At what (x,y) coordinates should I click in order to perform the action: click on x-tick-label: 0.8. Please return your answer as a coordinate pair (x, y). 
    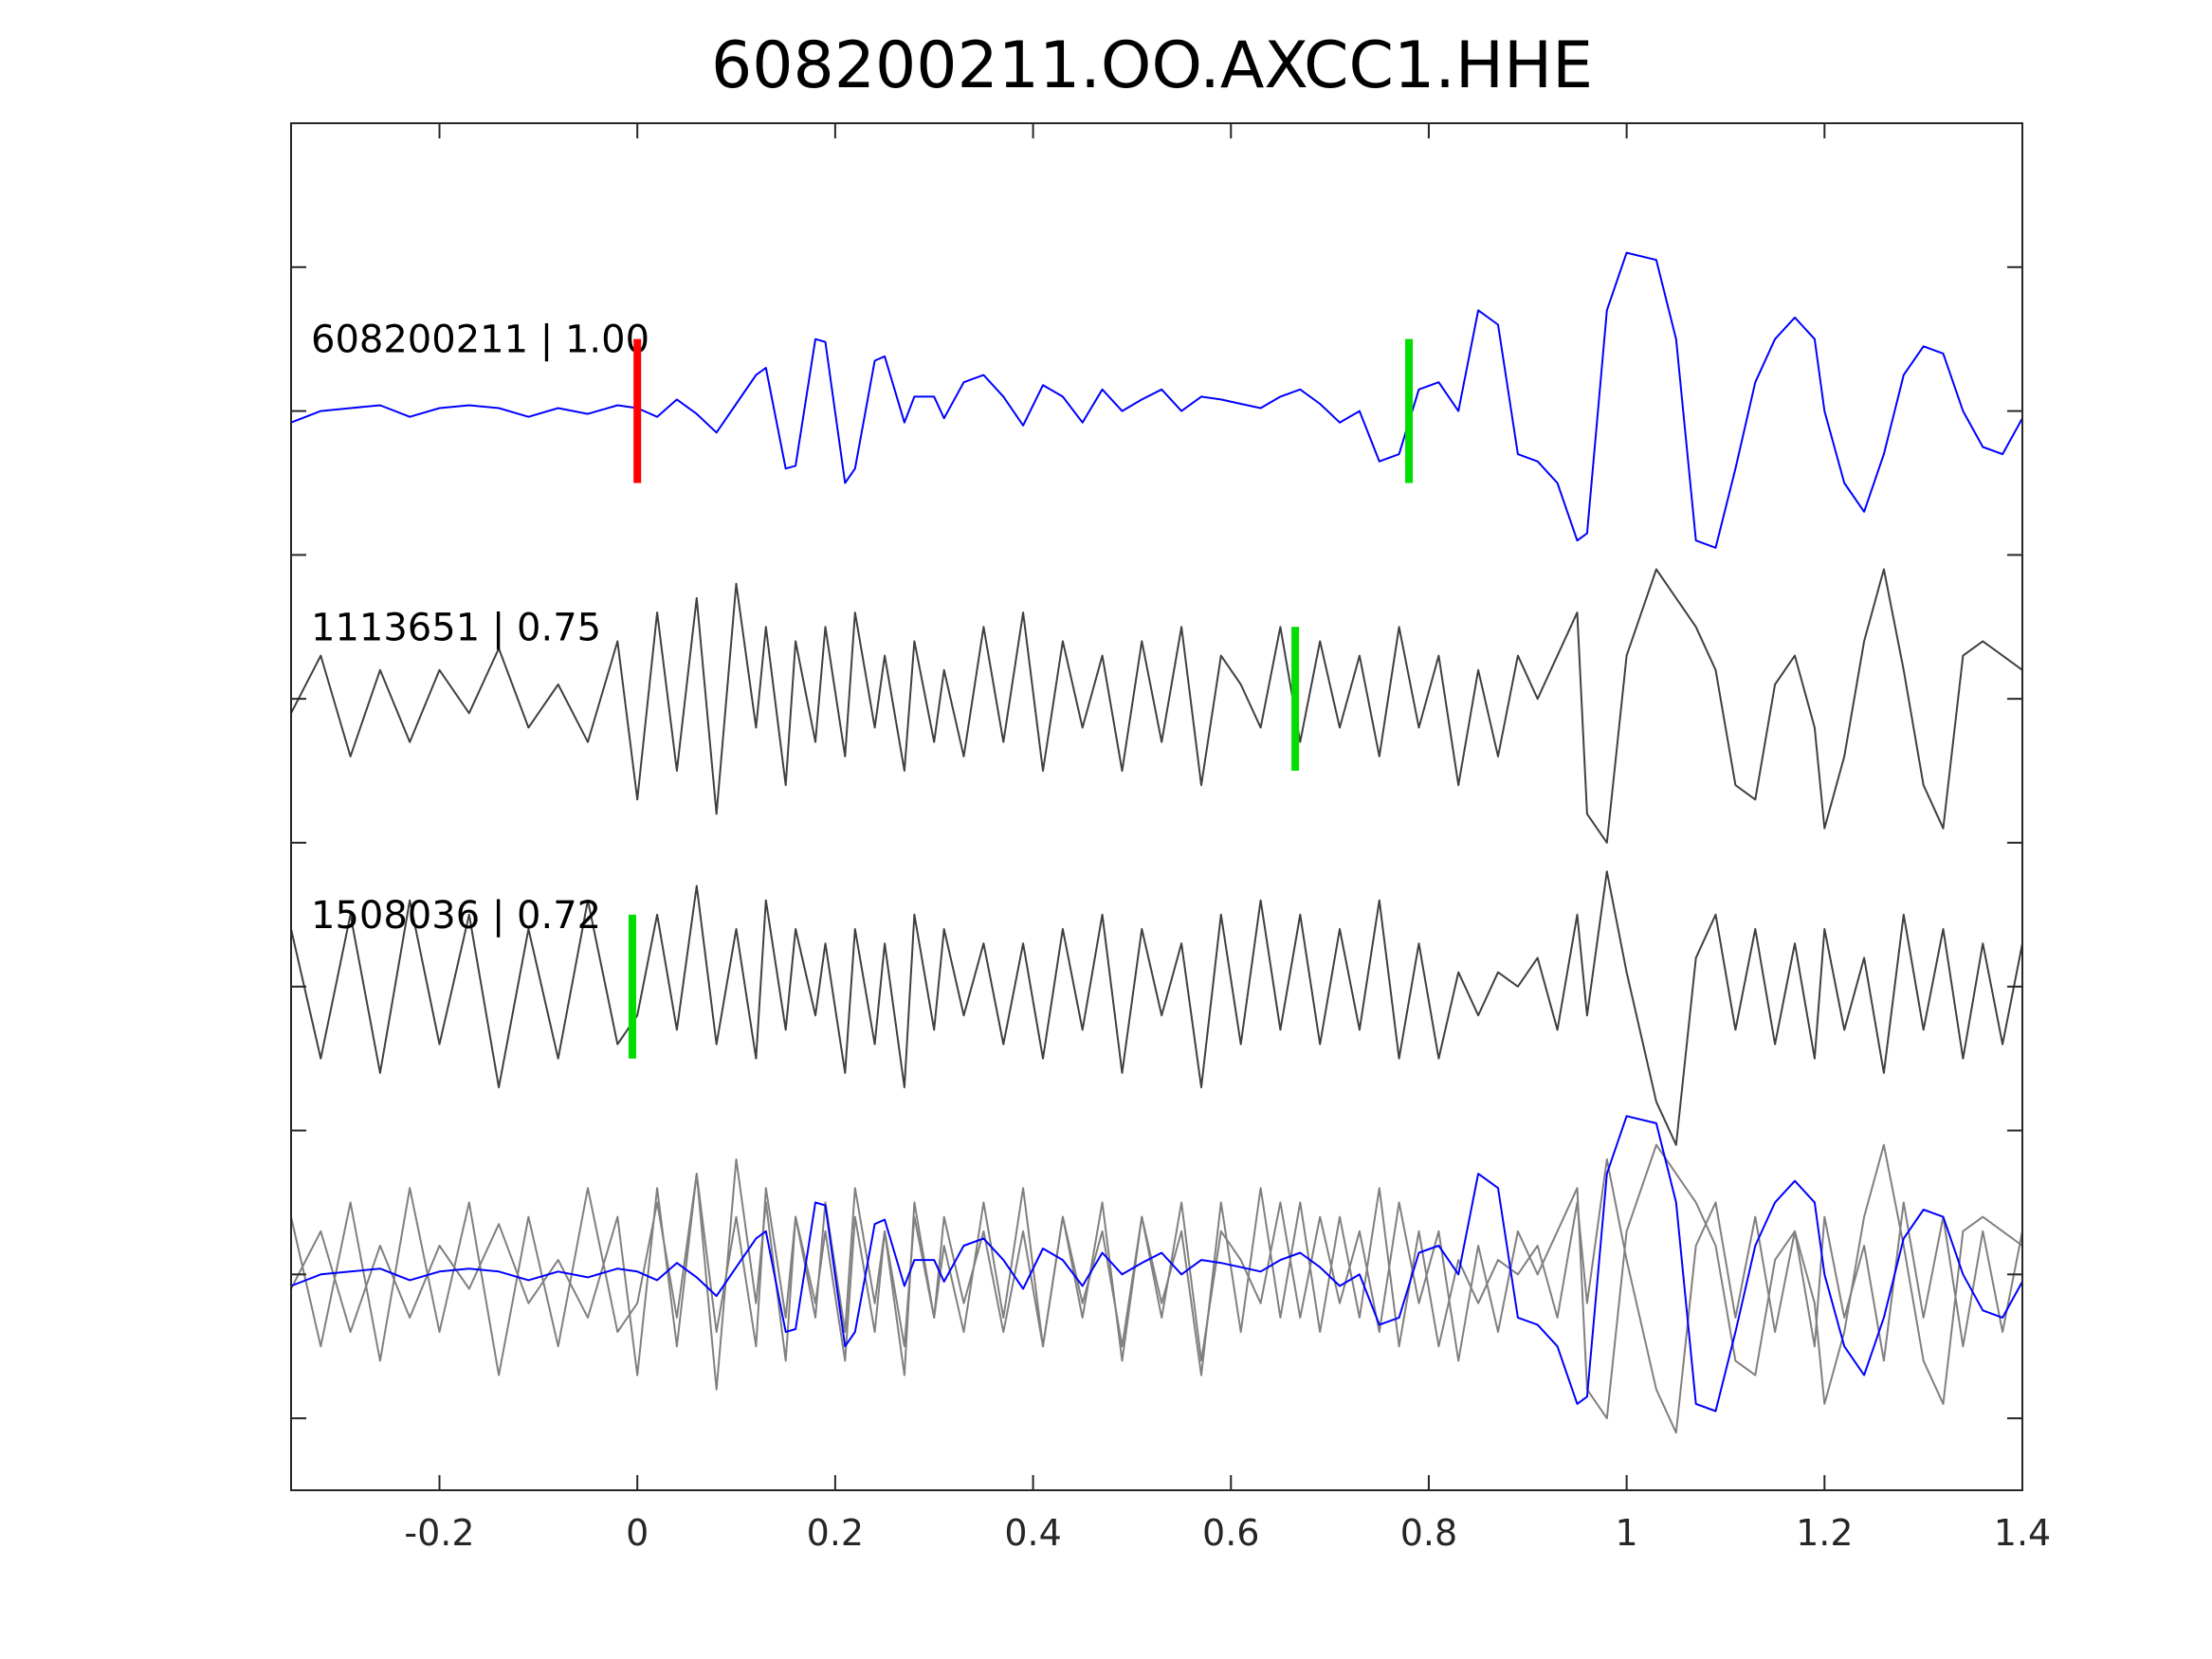
    Looking at the image, I should click on (1428, 1533).